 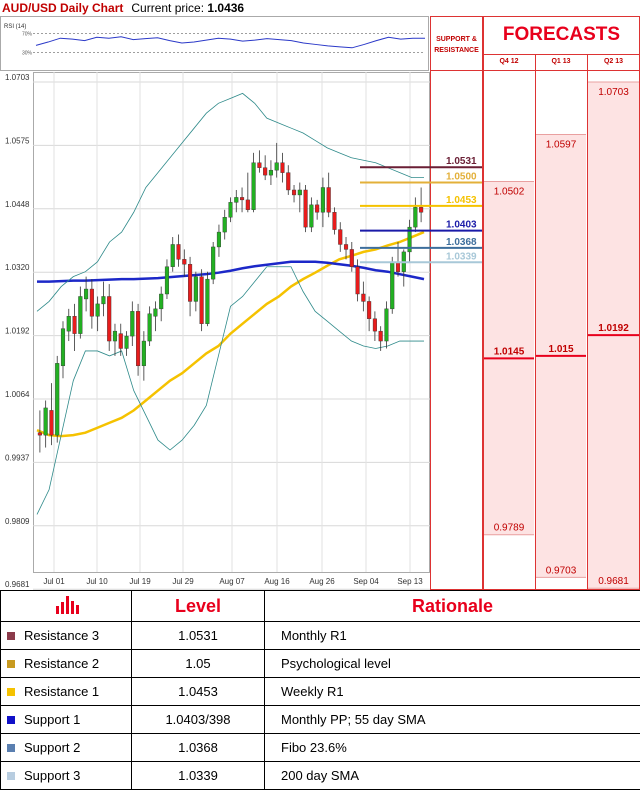 What do you see at coordinates (66, 776) in the screenshot?
I see `level-name-cell: Support 3` at bounding box center [66, 776].